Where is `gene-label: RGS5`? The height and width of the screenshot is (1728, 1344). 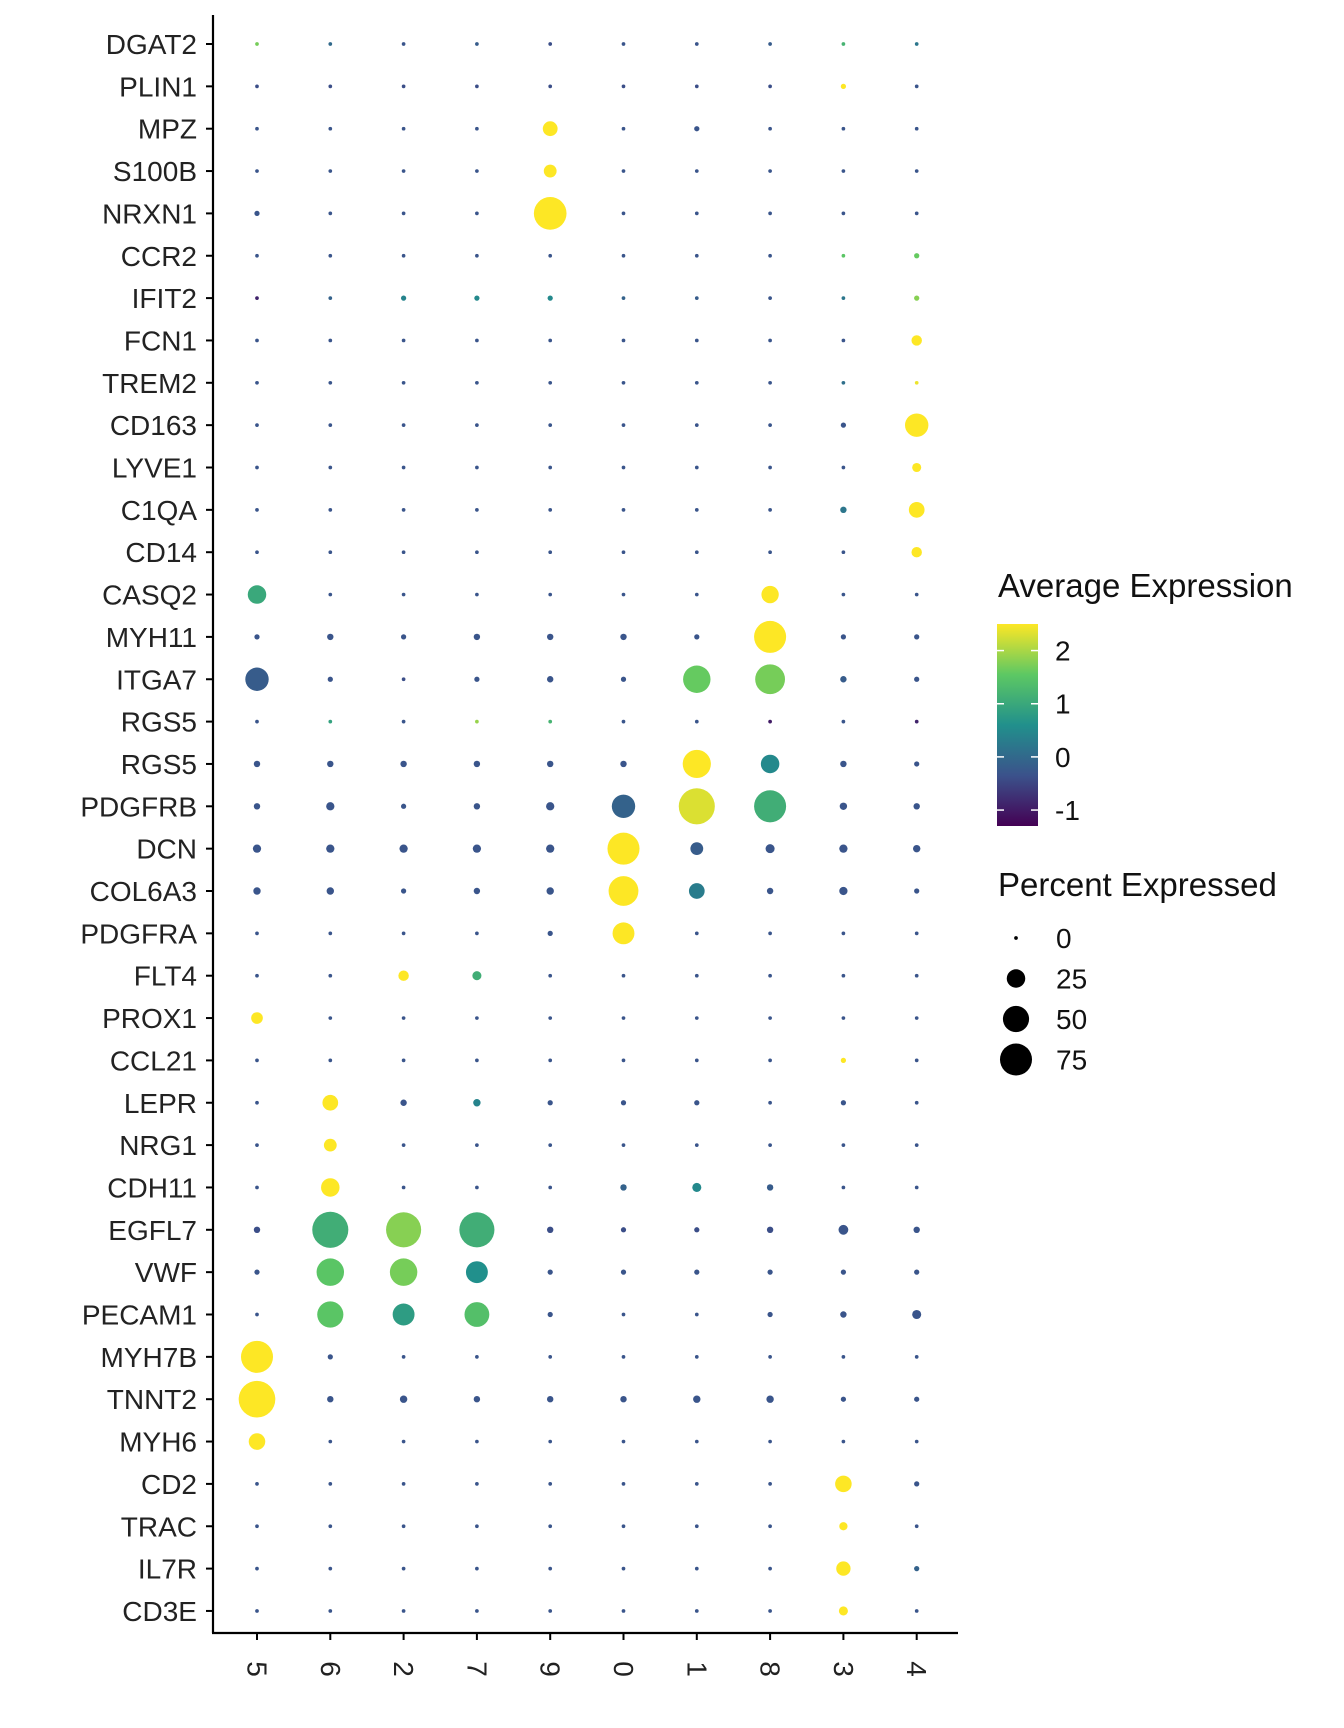
gene-label: RGS5 is located at coordinates (159, 722).